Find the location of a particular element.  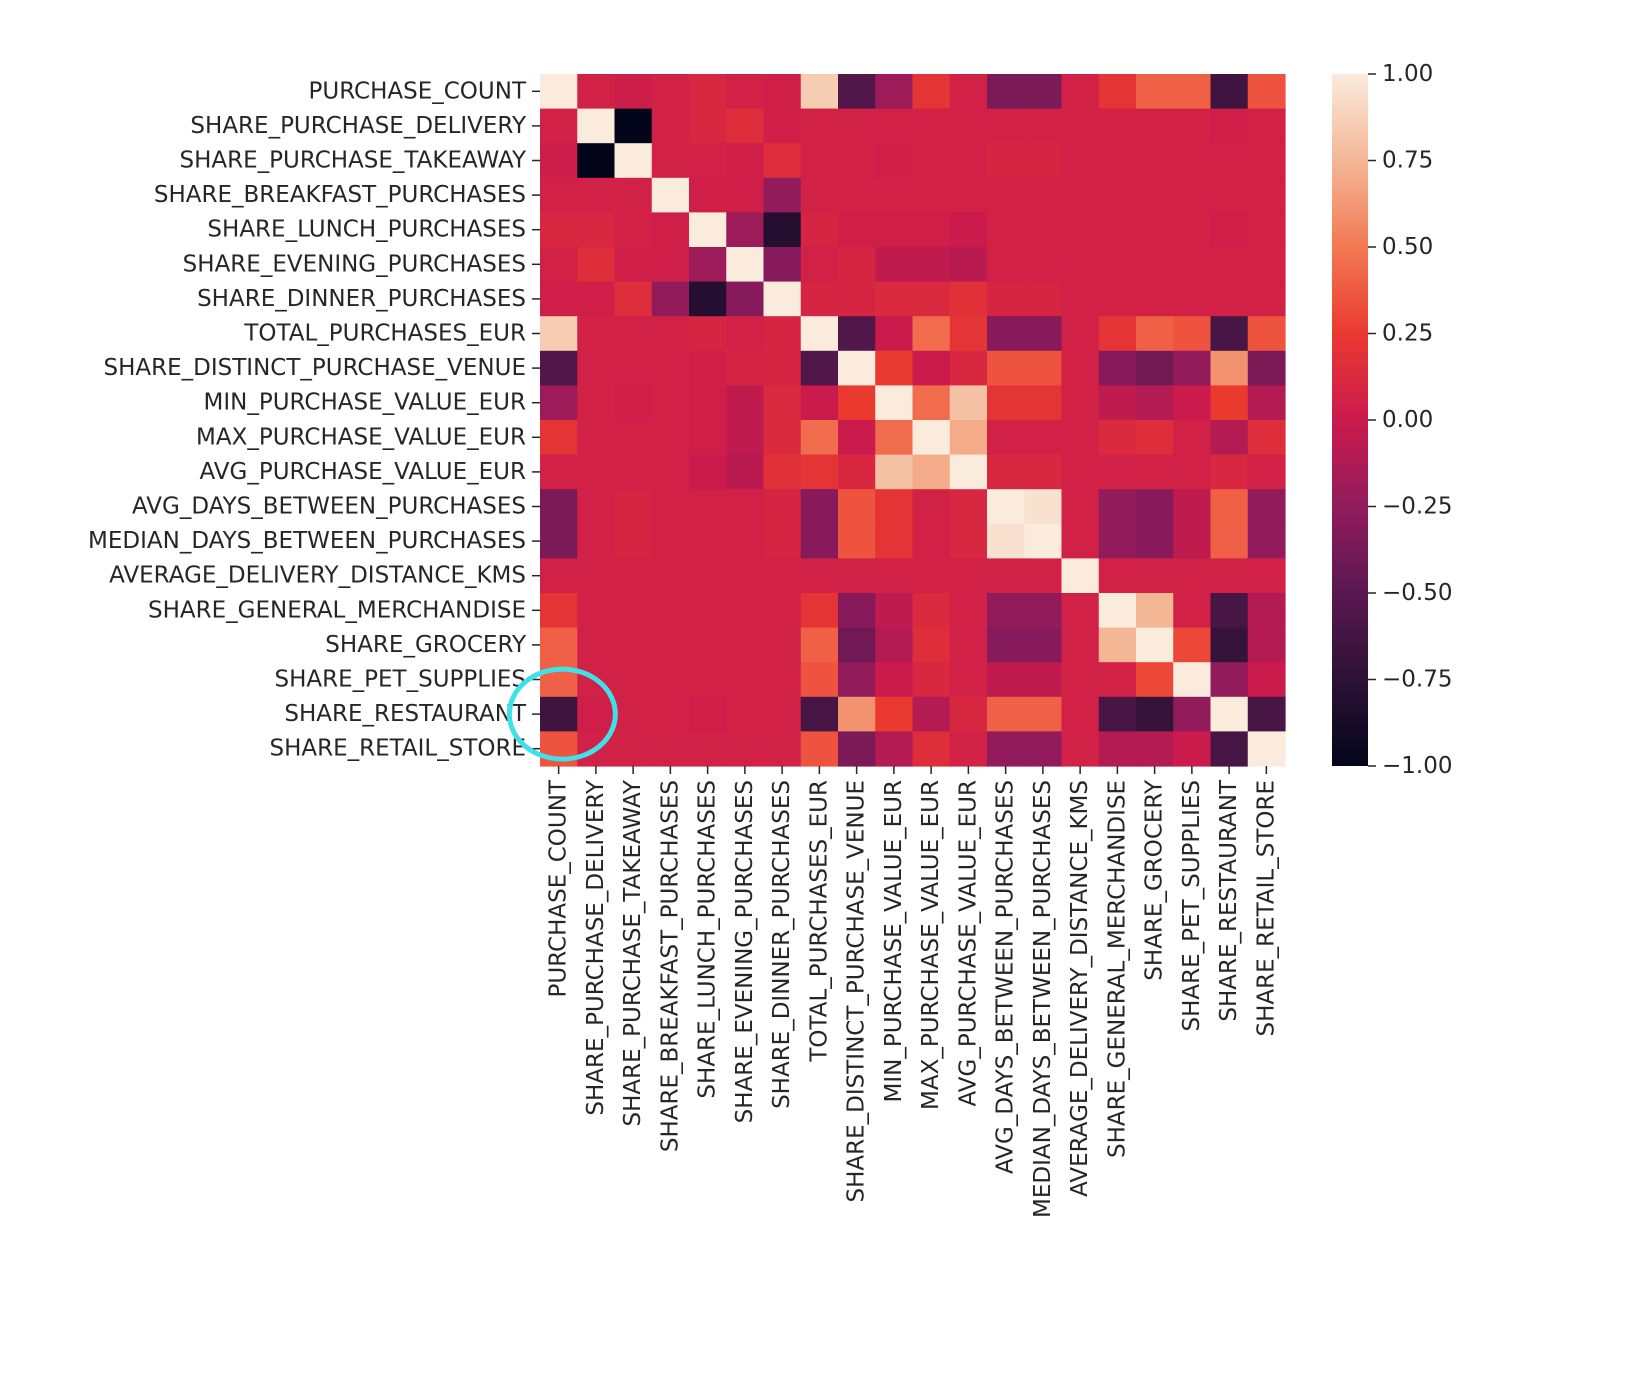

colorbar-tick-label: 0.25 is located at coordinates (1407, 334).